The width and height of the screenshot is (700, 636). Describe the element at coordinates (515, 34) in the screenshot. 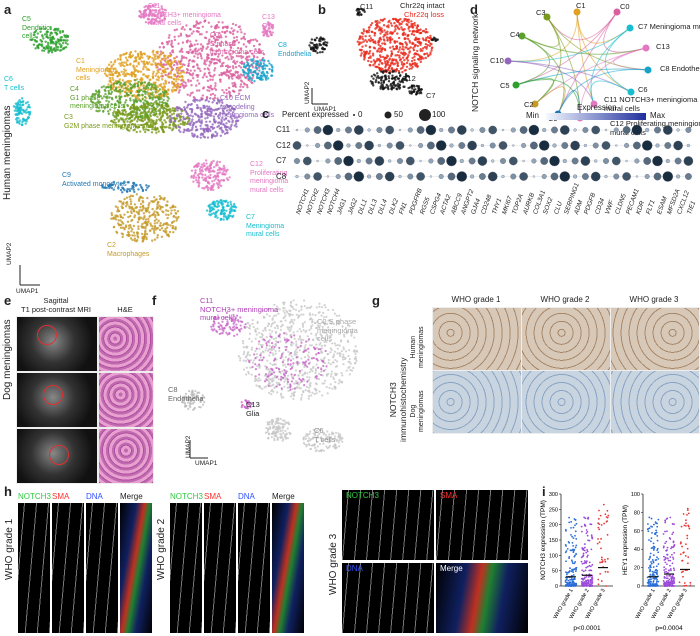

I see `panel-d-node-c4: C4` at that location.